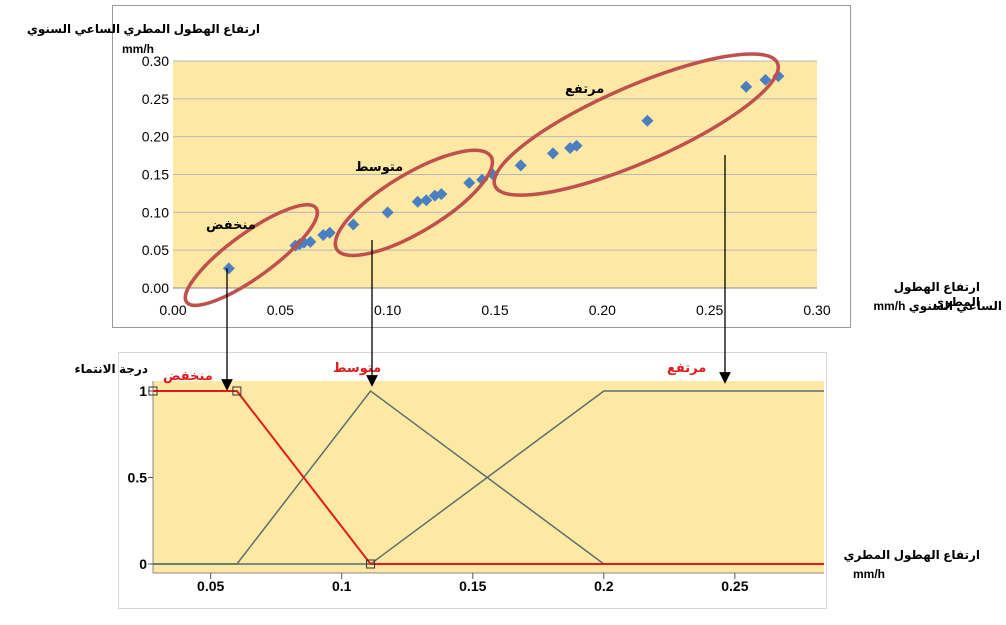 Image resolution: width=1006 pixels, height=625 pixels. What do you see at coordinates (172, 310) in the screenshot?
I see `scatter-x-tick-label: 0.00` at bounding box center [172, 310].